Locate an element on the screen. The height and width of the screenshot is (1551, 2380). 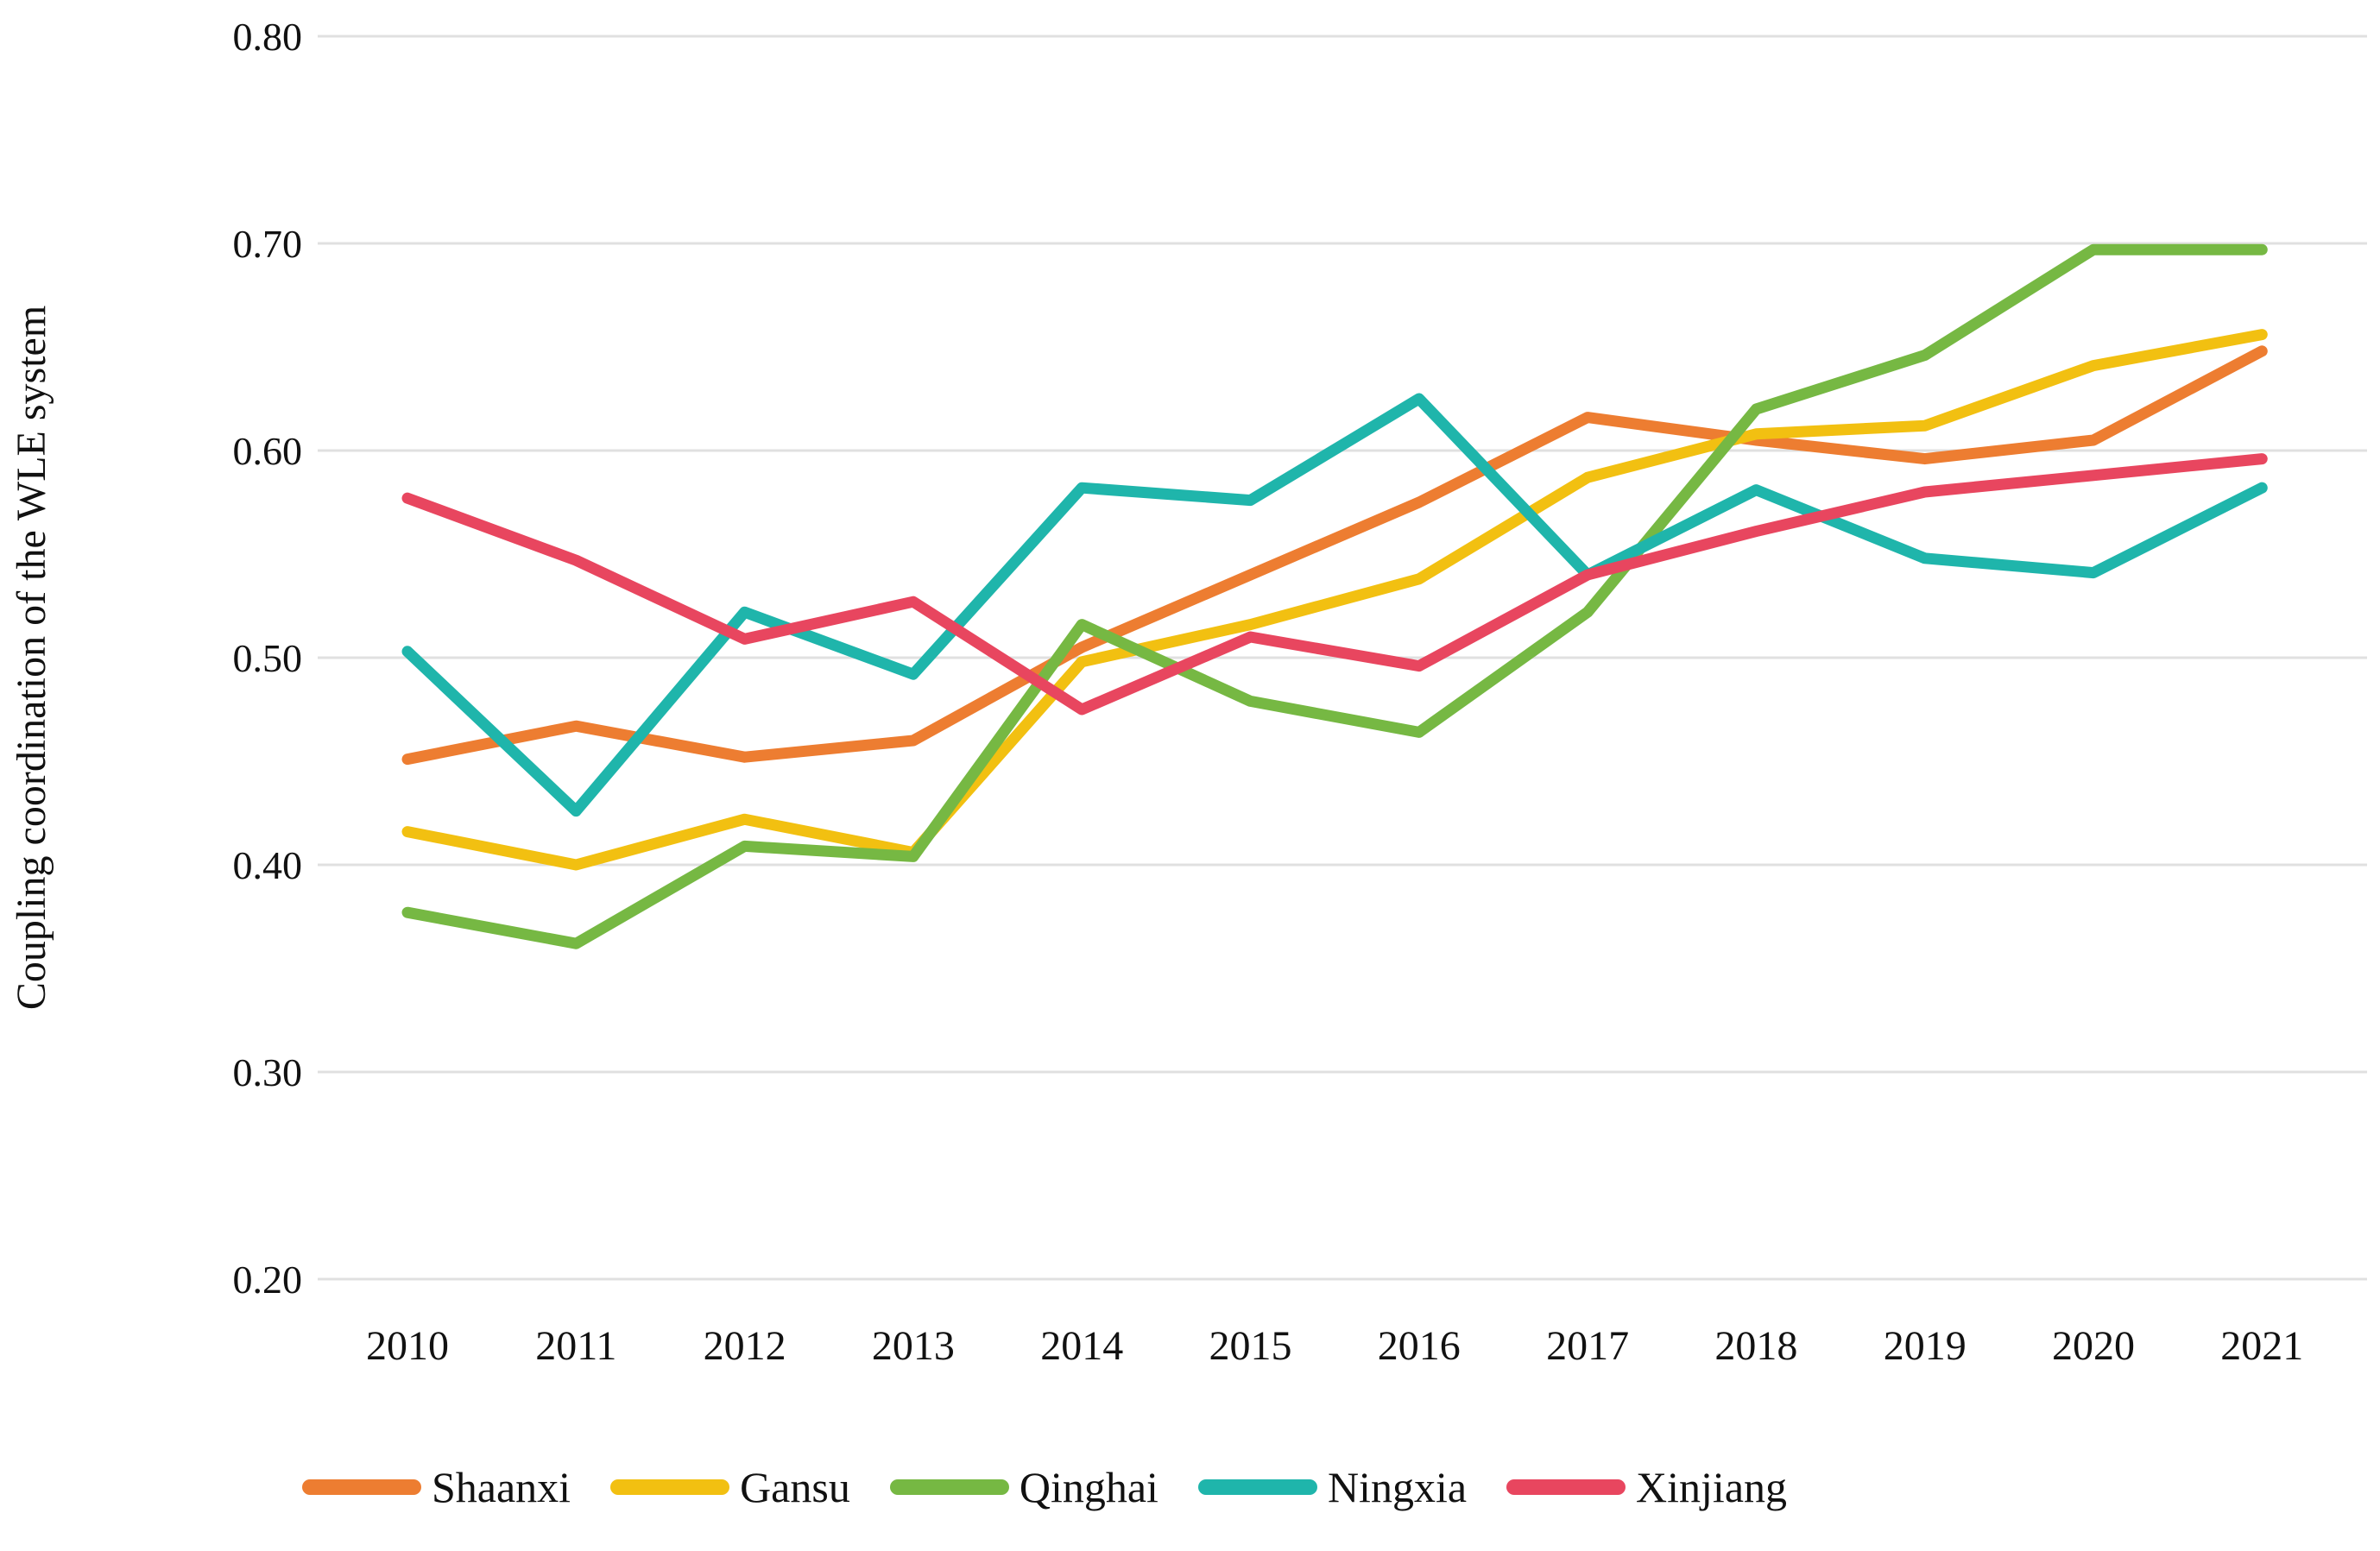
legend-item-qinghai: Qinghai is located at coordinates (1024, 1487).